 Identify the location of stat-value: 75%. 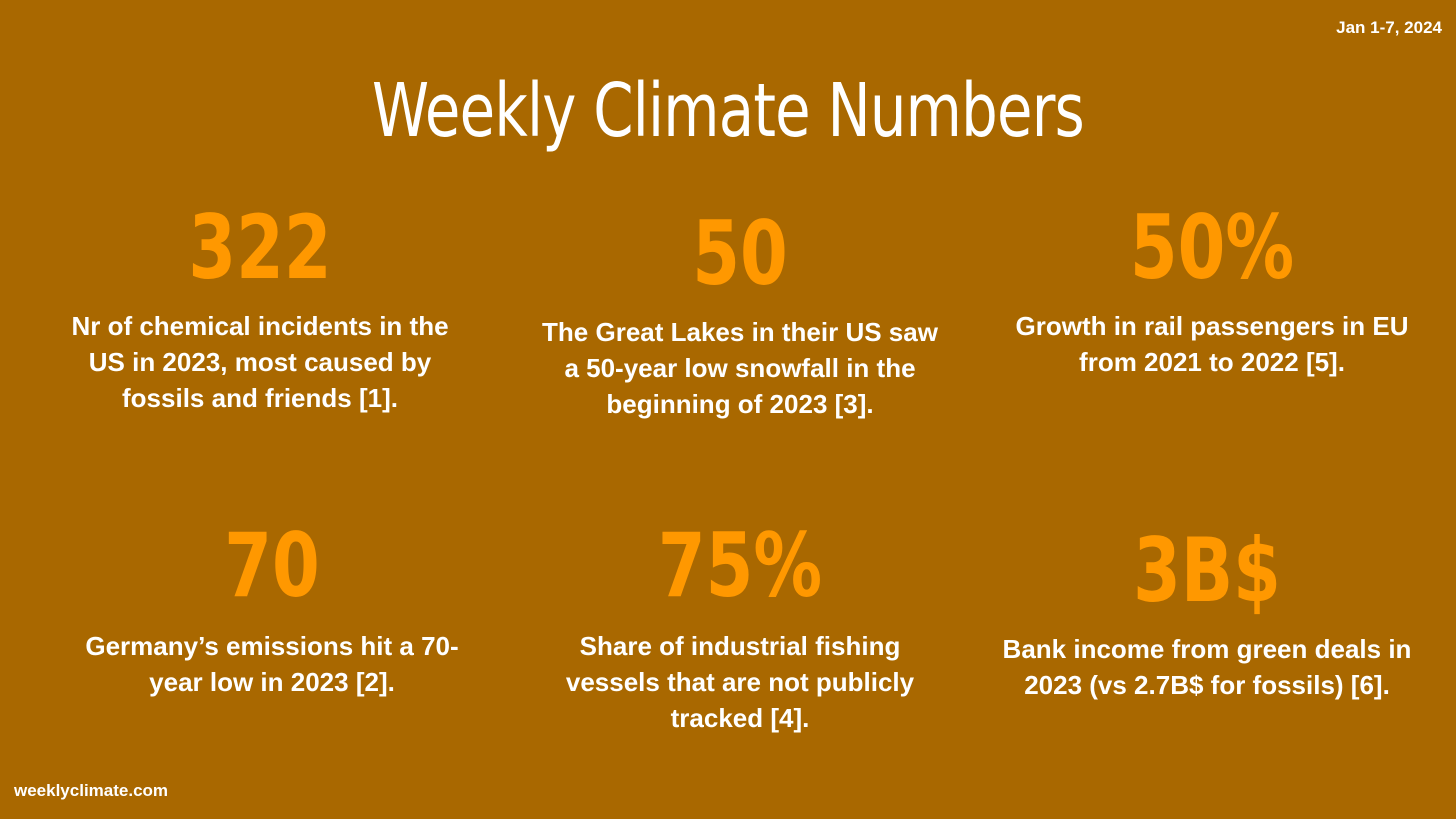
(740, 565).